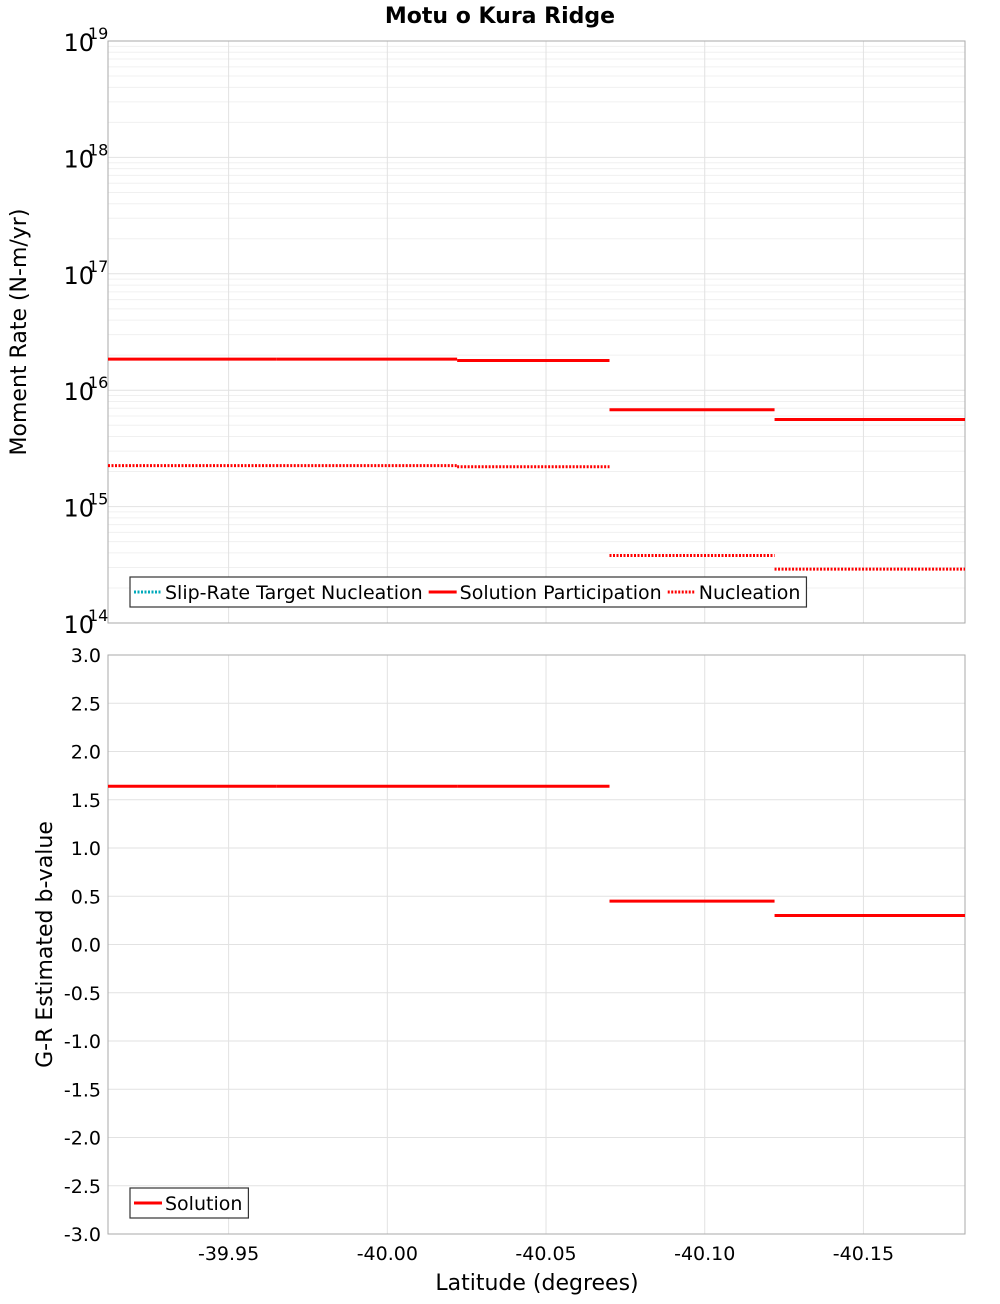 Image resolution: width=1000 pixels, height=1304 pixels. Describe the element at coordinates (294, 593) in the screenshot. I see `legend-label: Slip-Rate Target Nucleation` at that location.